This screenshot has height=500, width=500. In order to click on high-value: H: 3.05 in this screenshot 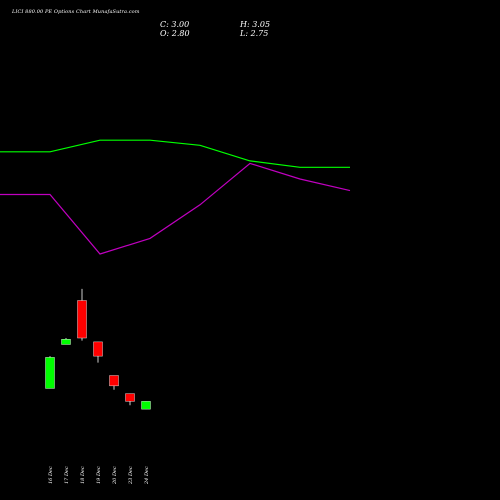, I will do `click(255, 24)`.